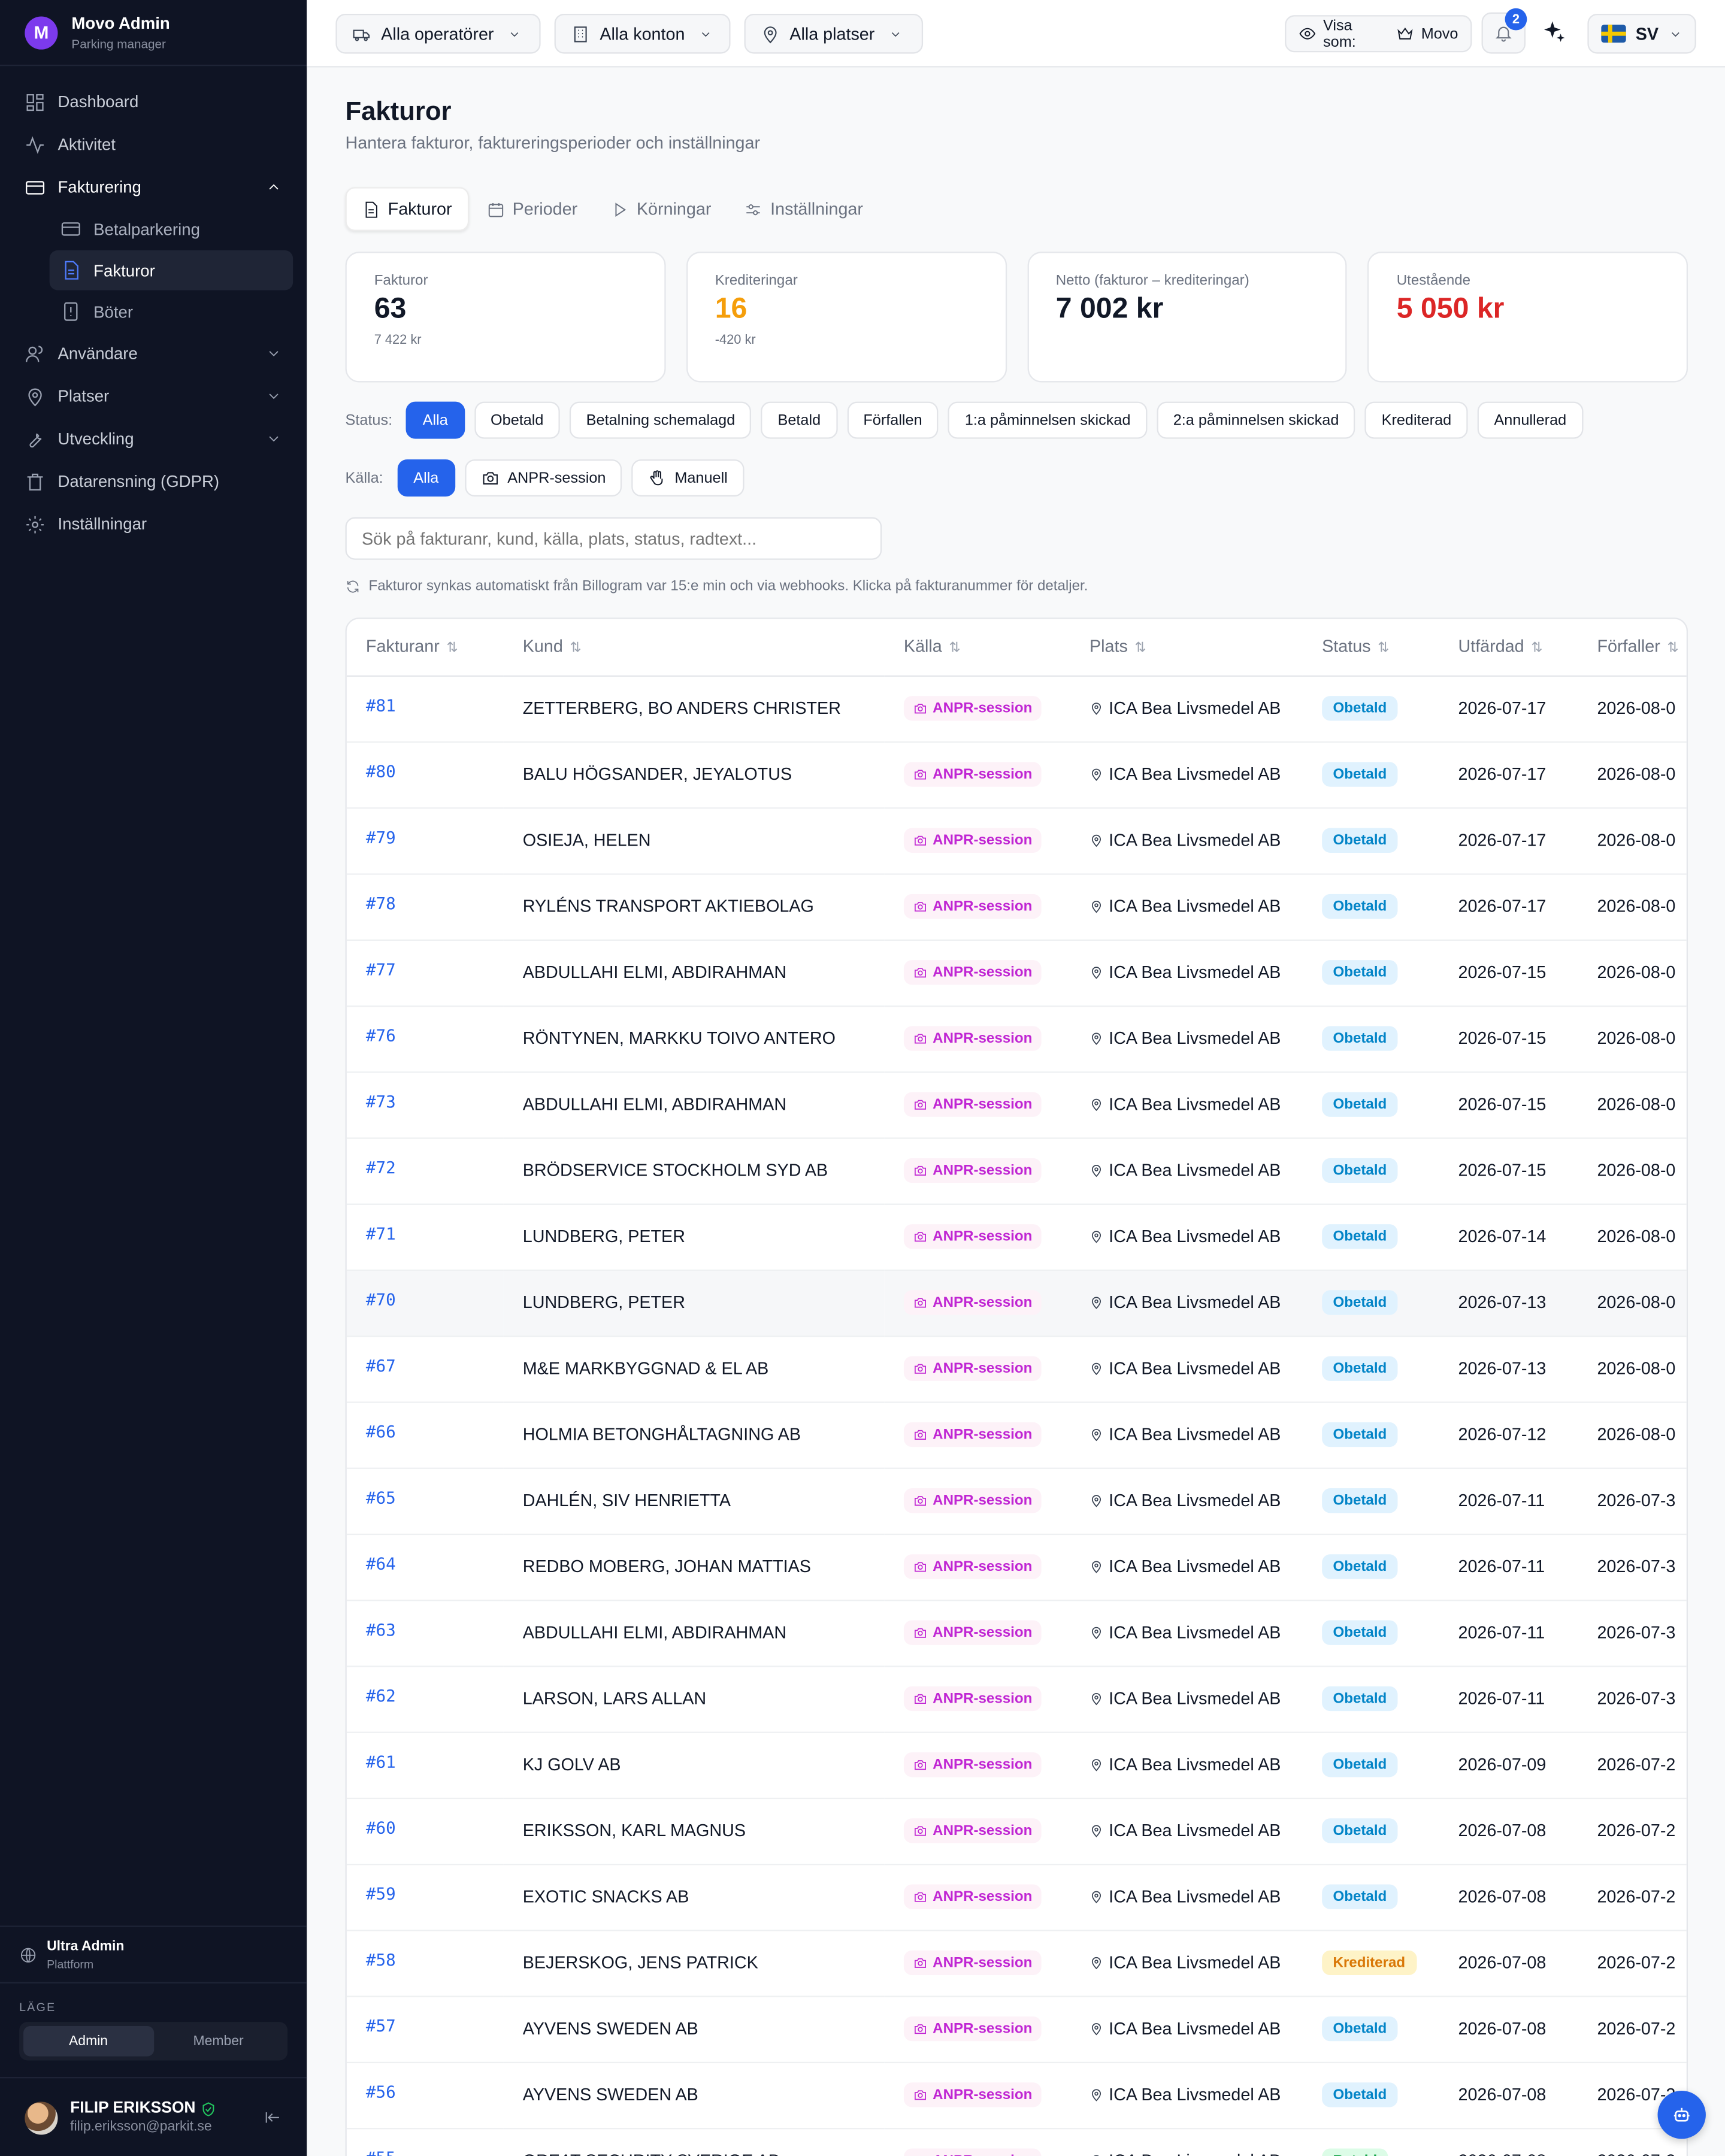 This screenshot has height=2156, width=1725. Describe the element at coordinates (218, 2041) in the screenshot. I see `mode-member-button: Member` at that location.